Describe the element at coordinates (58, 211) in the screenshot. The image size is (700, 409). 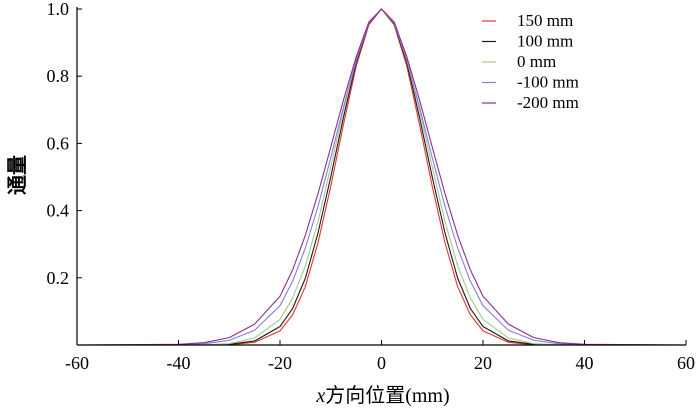
I see `y-tick-label: 0.4` at that location.